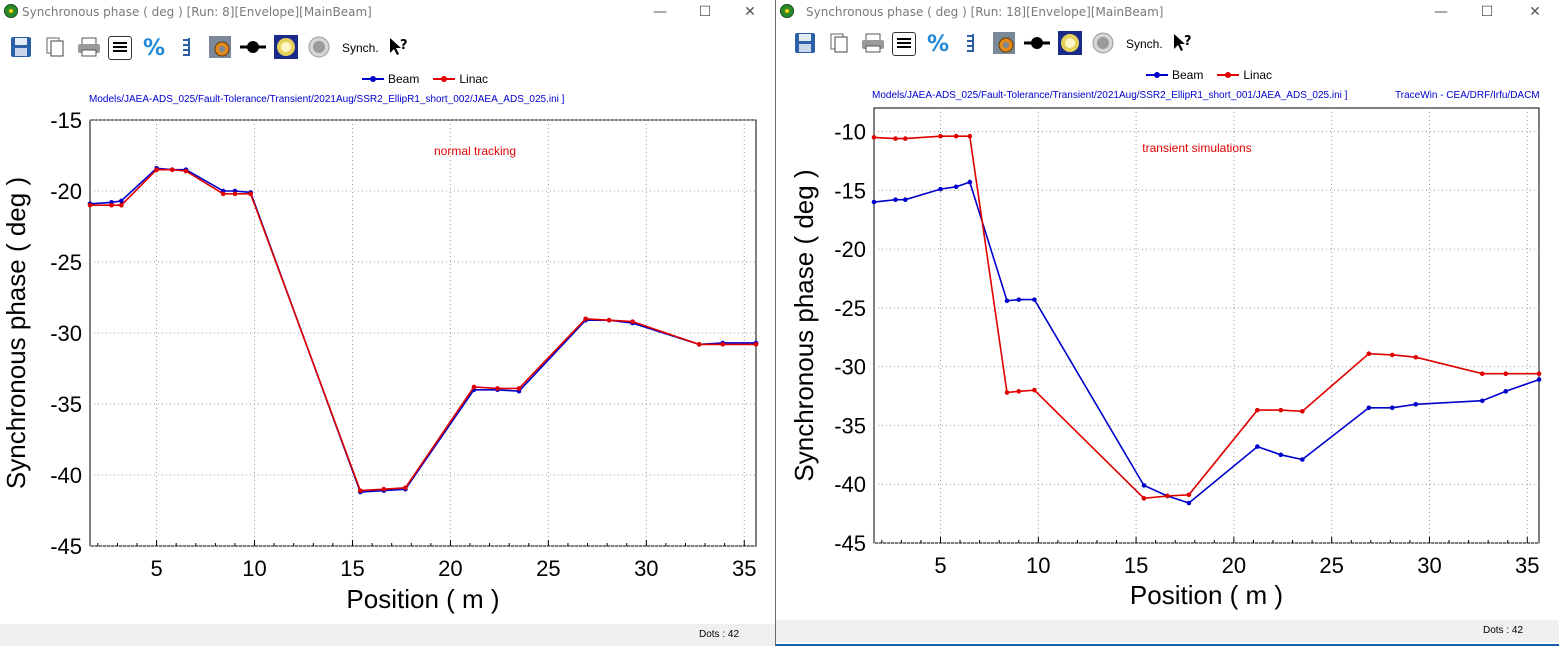 The height and width of the screenshot is (646, 1559). What do you see at coordinates (804, 325) in the screenshot?
I see `y-axis-title: Synchronous phase ( deg )` at bounding box center [804, 325].